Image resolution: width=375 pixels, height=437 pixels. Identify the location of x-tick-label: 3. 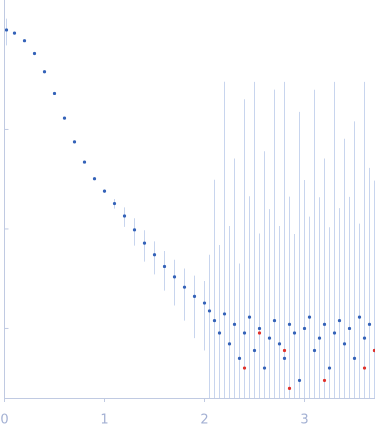
(304, 420).